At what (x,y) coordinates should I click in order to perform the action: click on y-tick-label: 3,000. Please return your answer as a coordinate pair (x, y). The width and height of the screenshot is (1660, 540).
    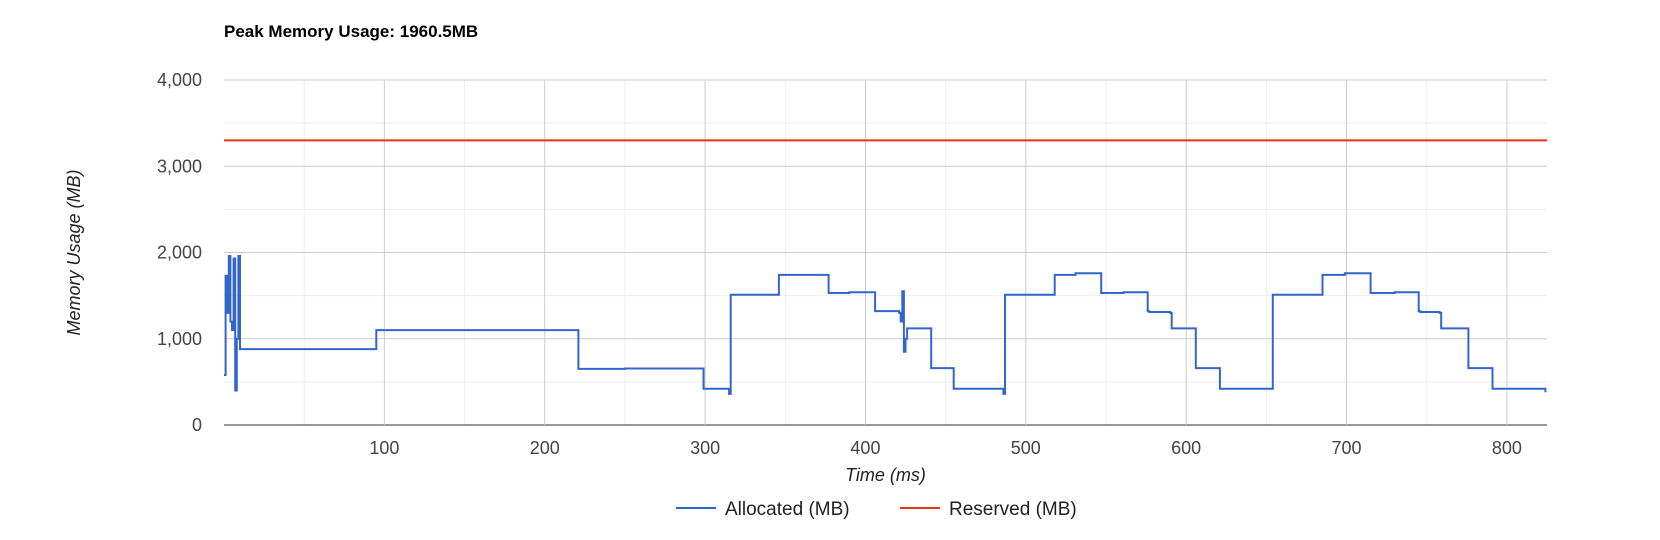
    Looking at the image, I should click on (179, 166).